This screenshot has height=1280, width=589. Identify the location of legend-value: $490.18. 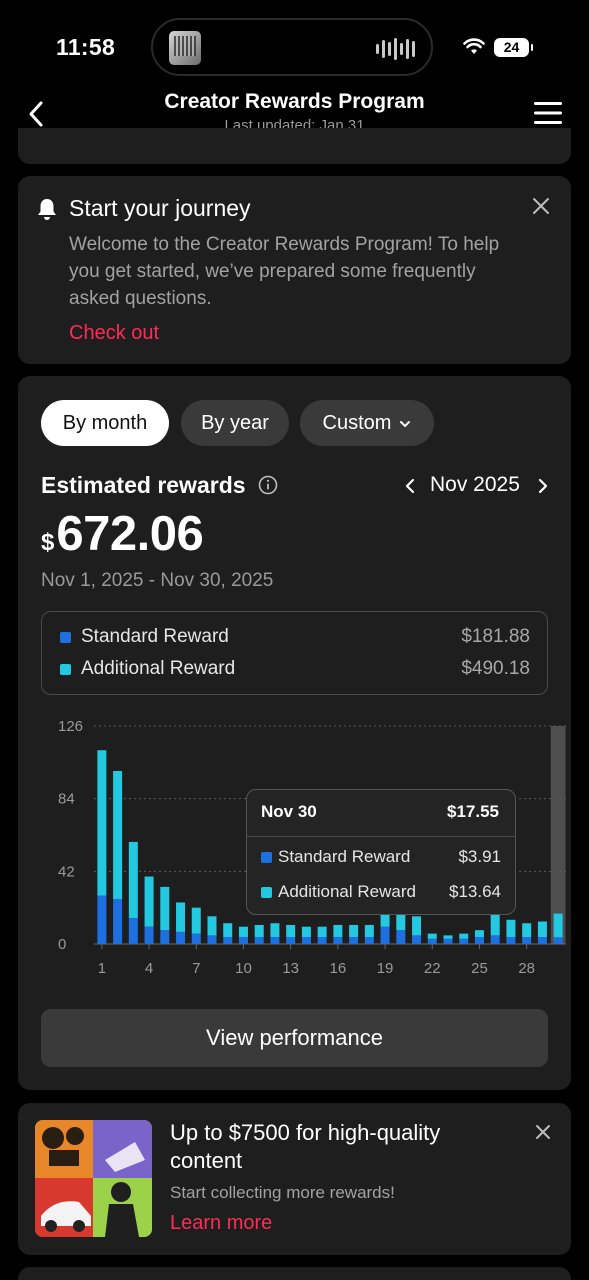
(495, 668).